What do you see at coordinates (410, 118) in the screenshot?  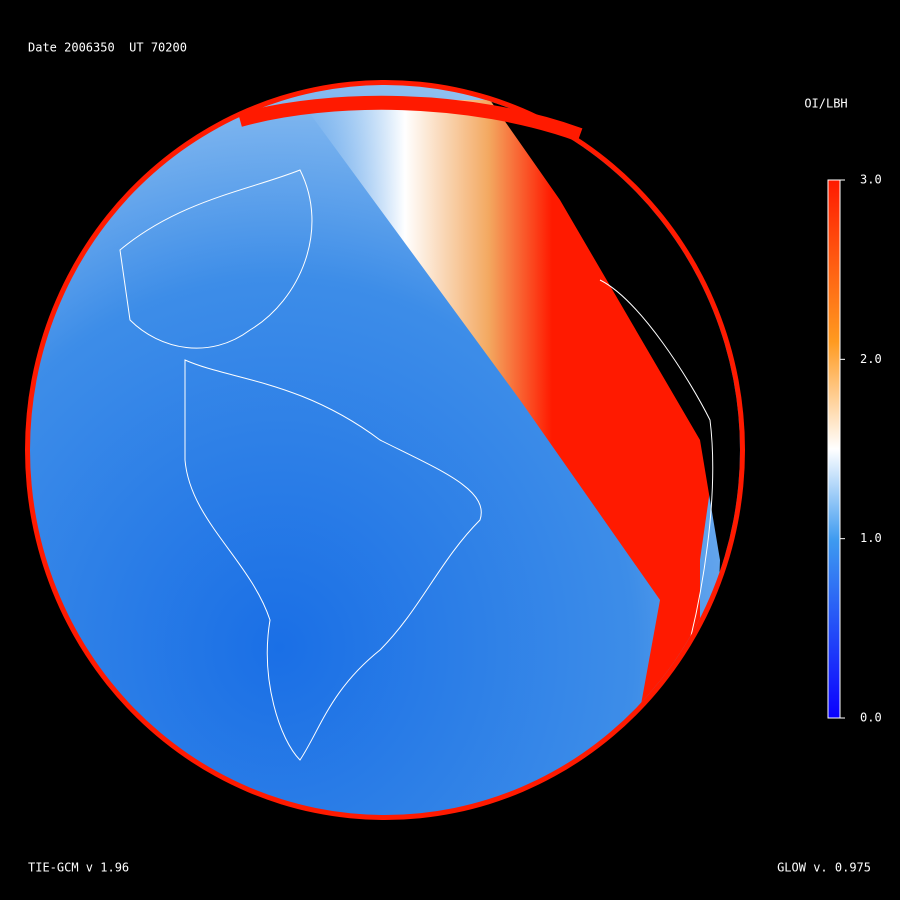 I see `limb-top` at bounding box center [410, 118].